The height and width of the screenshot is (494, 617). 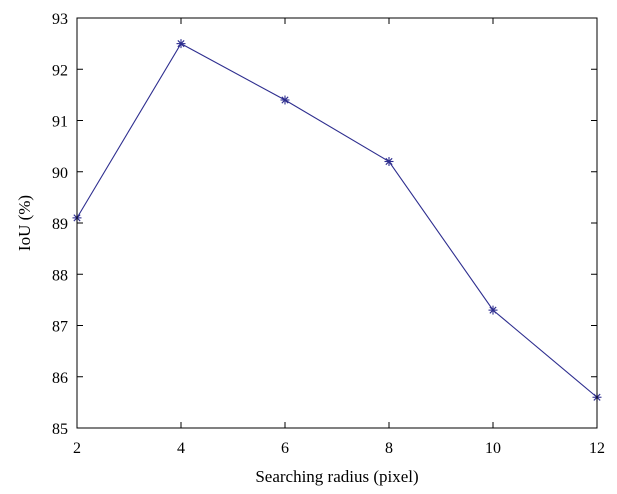 I want to click on y-tick-label: 86, so click(x=60, y=378).